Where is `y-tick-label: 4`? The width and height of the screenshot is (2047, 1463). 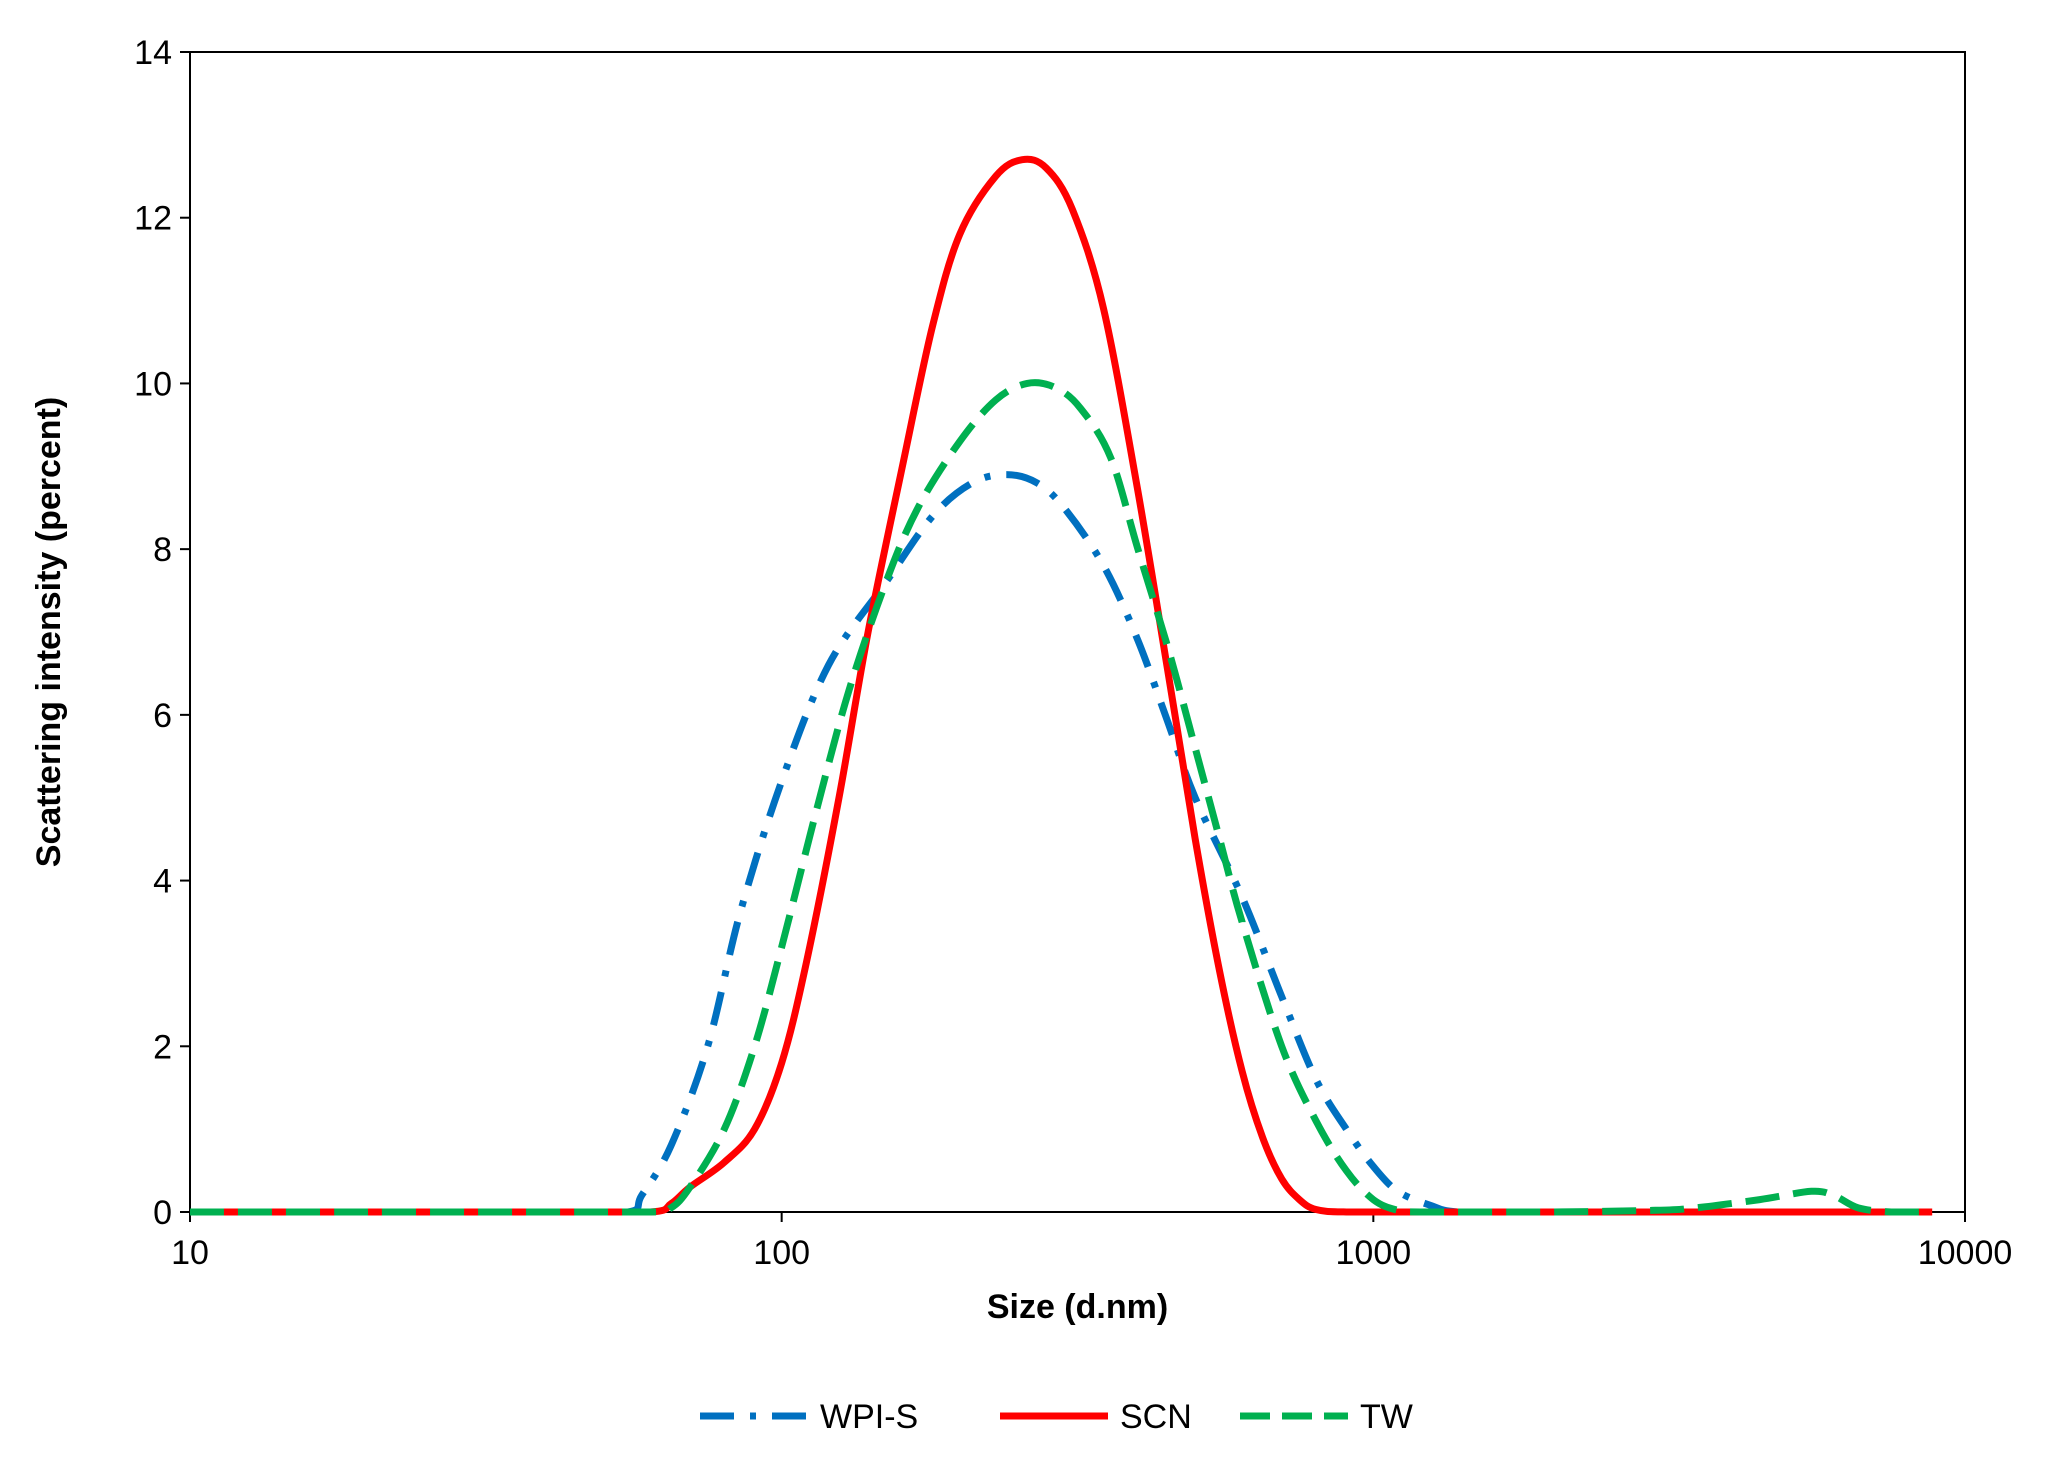 y-tick-label: 4 is located at coordinates (162, 882).